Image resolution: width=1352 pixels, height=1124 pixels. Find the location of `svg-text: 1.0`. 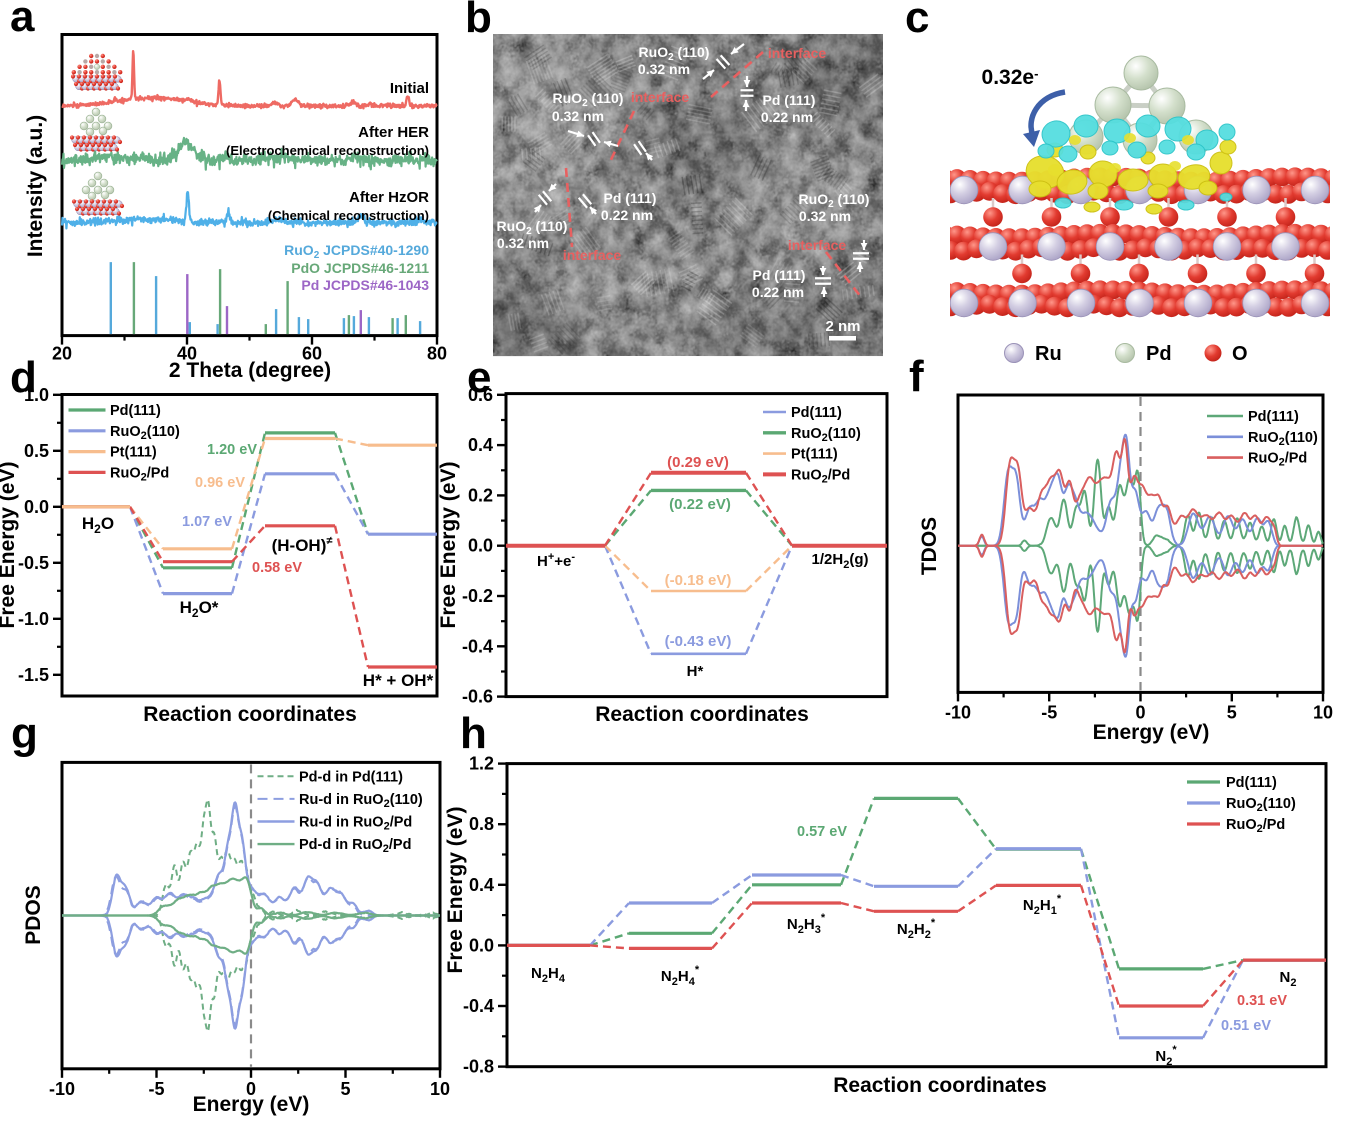

svg-text: 1.0 is located at coordinates (36, 395).